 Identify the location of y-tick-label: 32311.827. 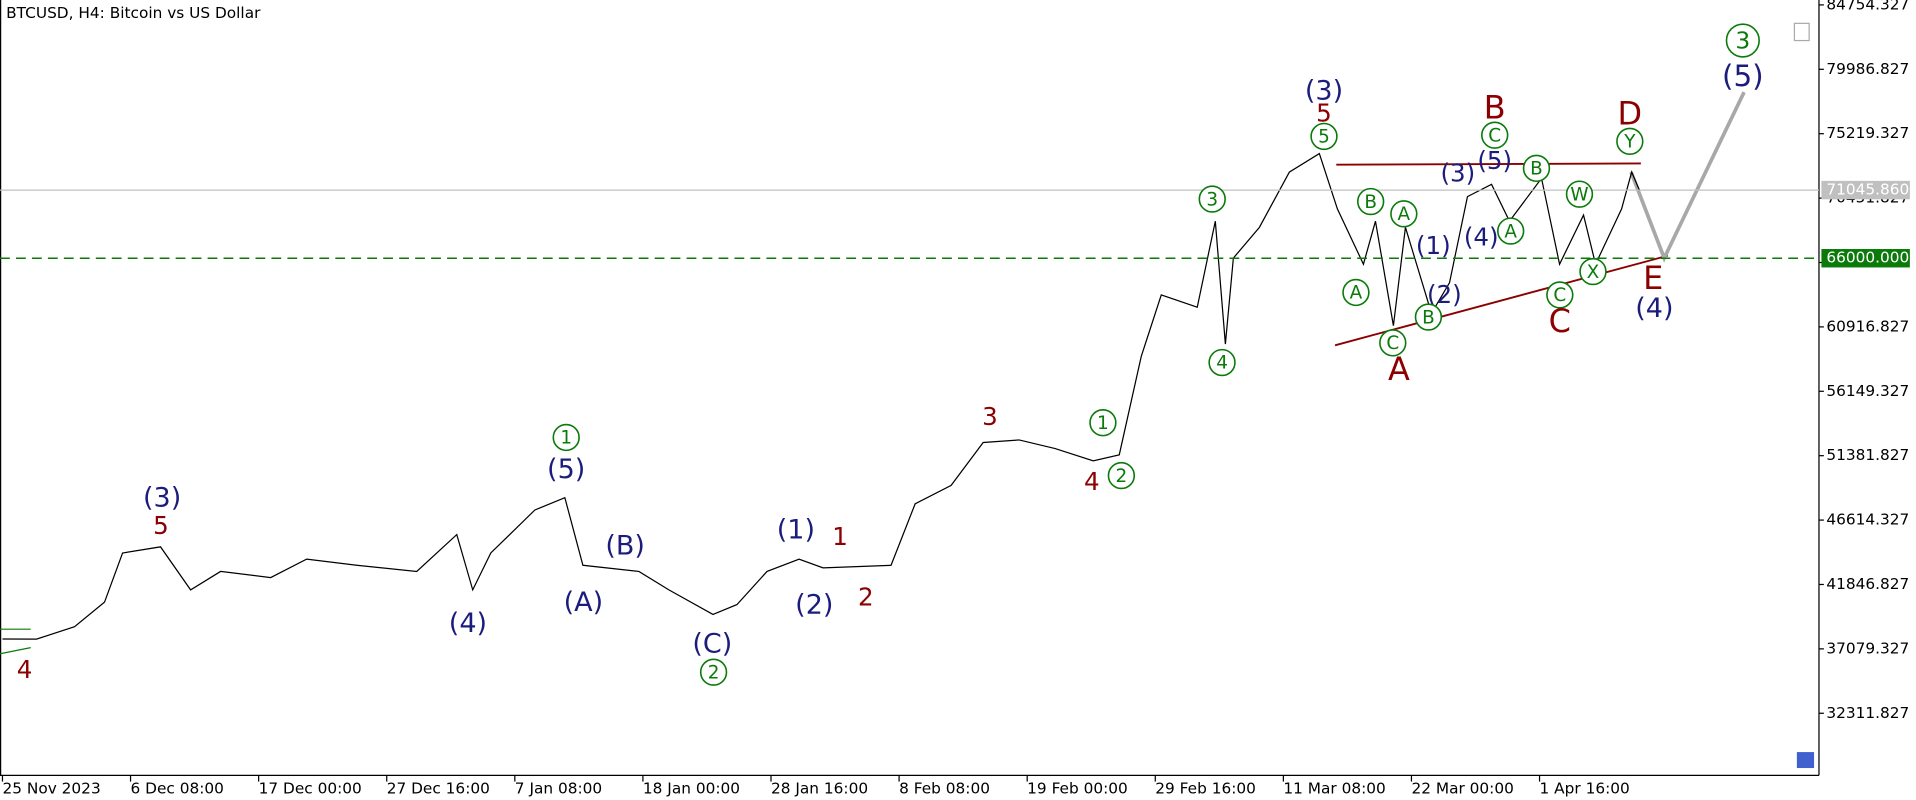
(1867, 713).